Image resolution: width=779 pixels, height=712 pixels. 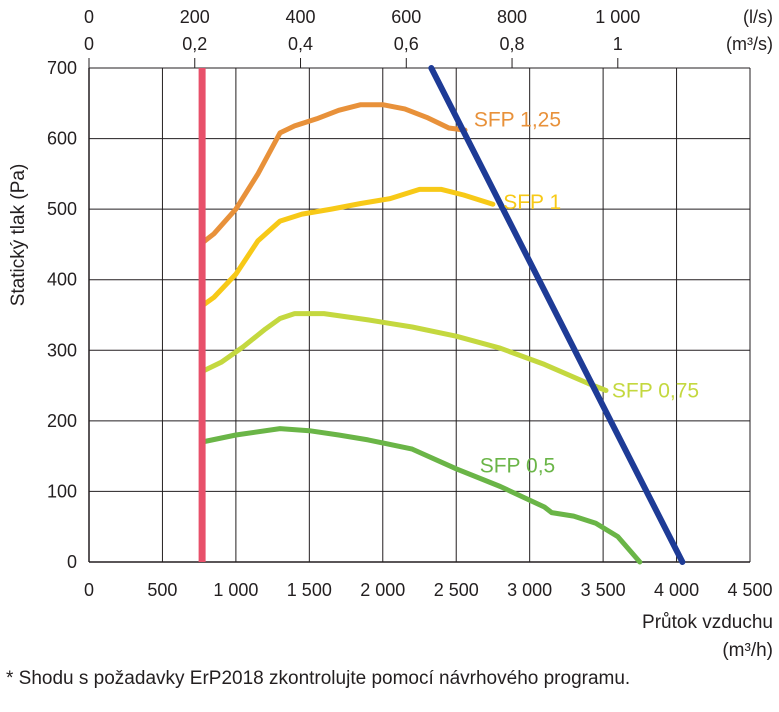 What do you see at coordinates (62, 421) in the screenshot?
I see `y-tick-label: 200` at bounding box center [62, 421].